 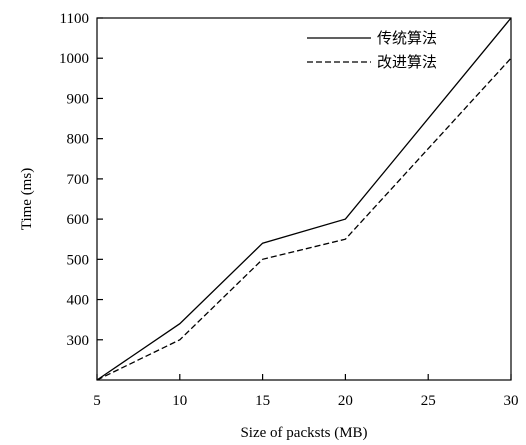 What do you see at coordinates (27, 199) in the screenshot?
I see `y-axis-title: Time (ms)` at bounding box center [27, 199].